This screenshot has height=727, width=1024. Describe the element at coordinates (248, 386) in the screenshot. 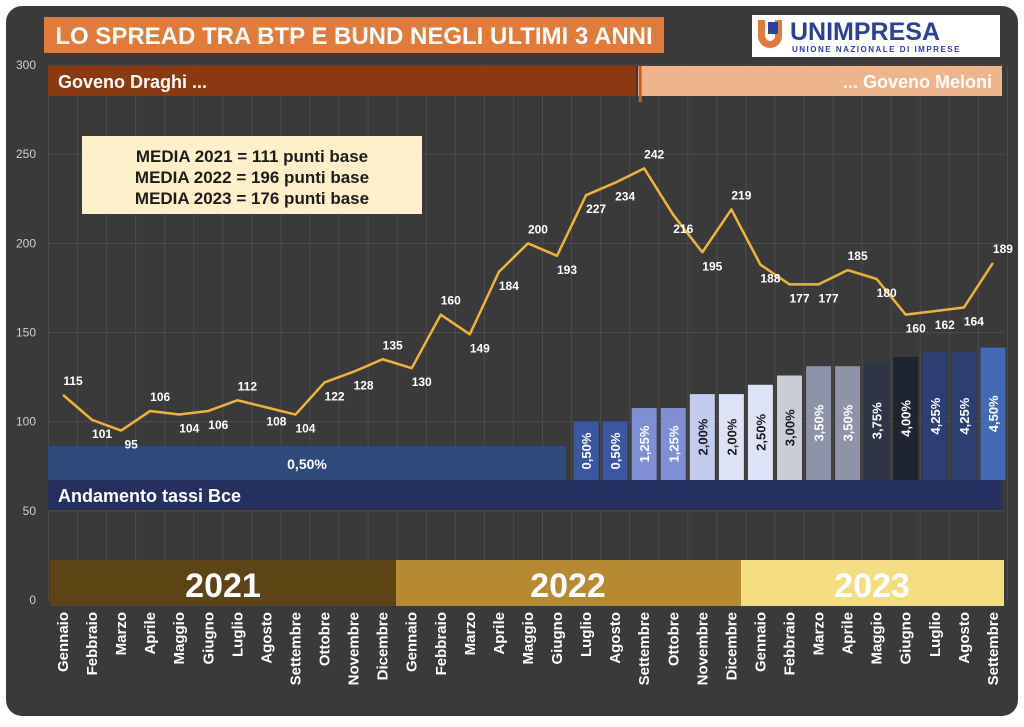

I see `spread-value-label: 112` at that location.